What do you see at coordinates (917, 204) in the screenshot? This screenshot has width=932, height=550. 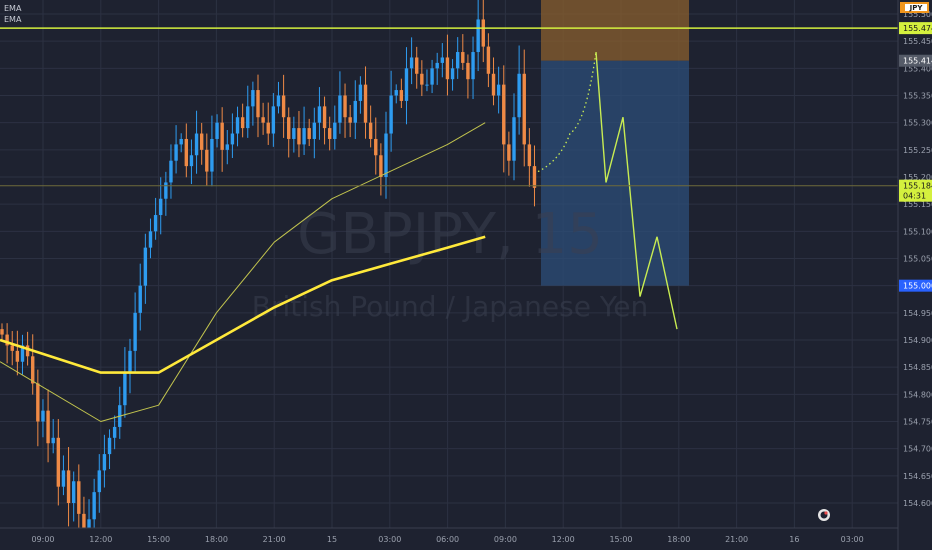 I see `price-tick-label: 155.150` at bounding box center [917, 204].